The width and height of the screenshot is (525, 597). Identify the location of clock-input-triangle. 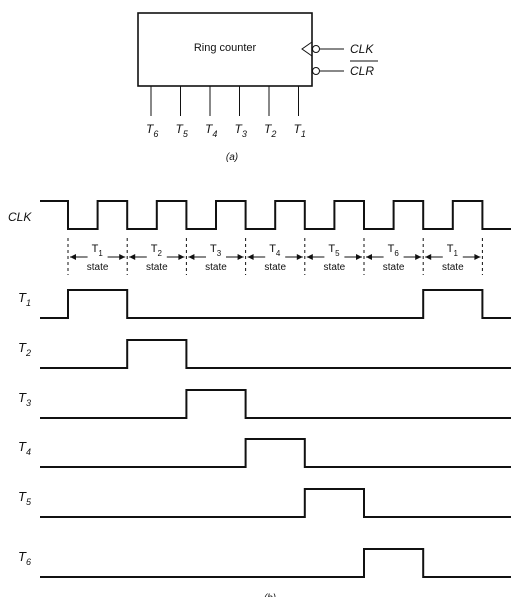
(307, 49).